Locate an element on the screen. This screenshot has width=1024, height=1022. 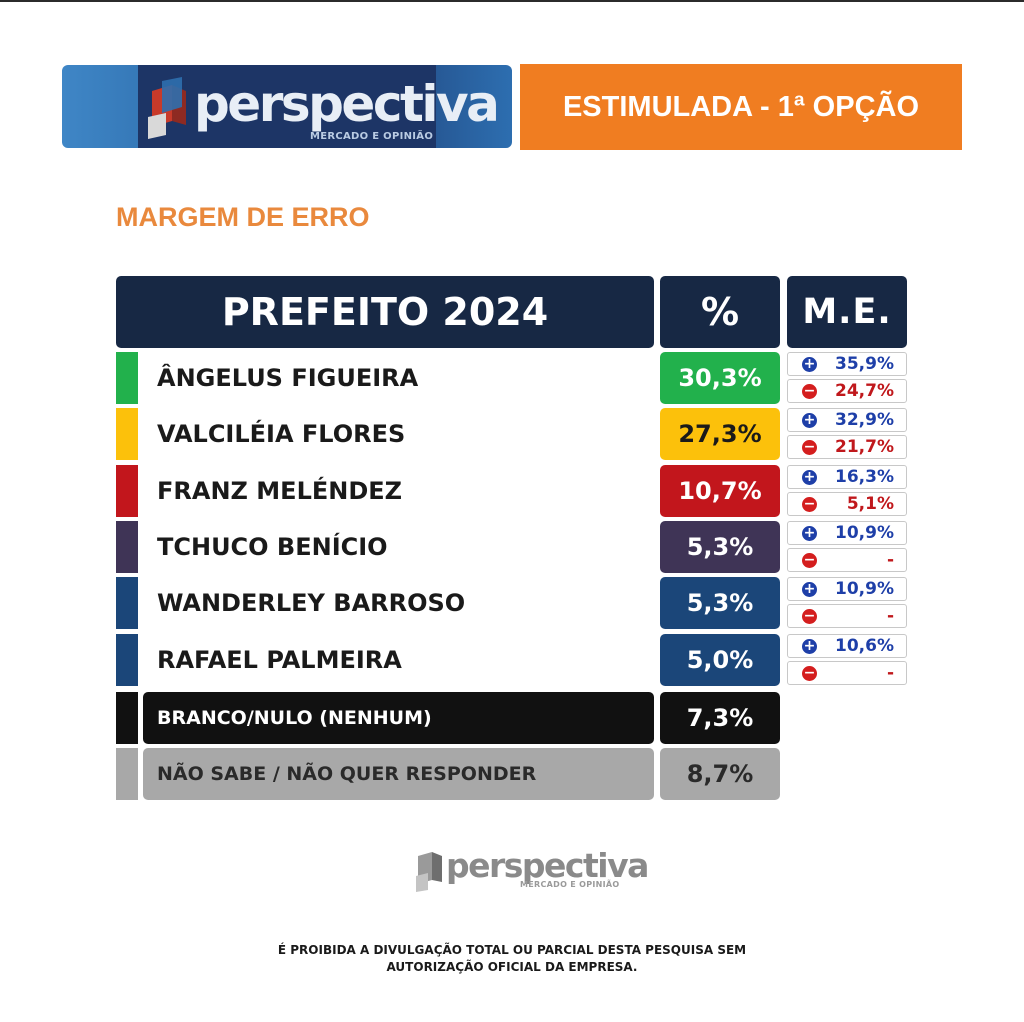
footer-brand-name: perspectiva is located at coordinates (547, 865).